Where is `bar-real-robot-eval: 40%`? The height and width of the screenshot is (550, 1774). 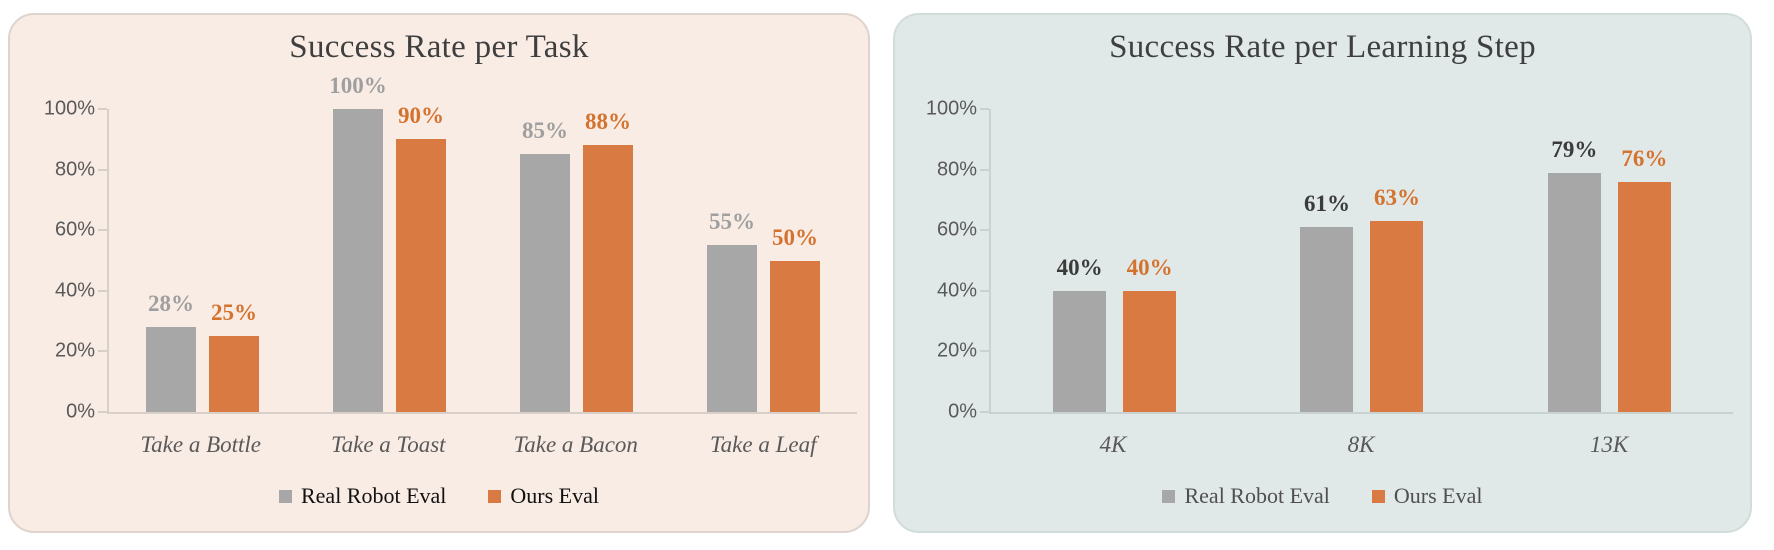
bar-real-robot-eval: 40% is located at coordinates (1080, 333).